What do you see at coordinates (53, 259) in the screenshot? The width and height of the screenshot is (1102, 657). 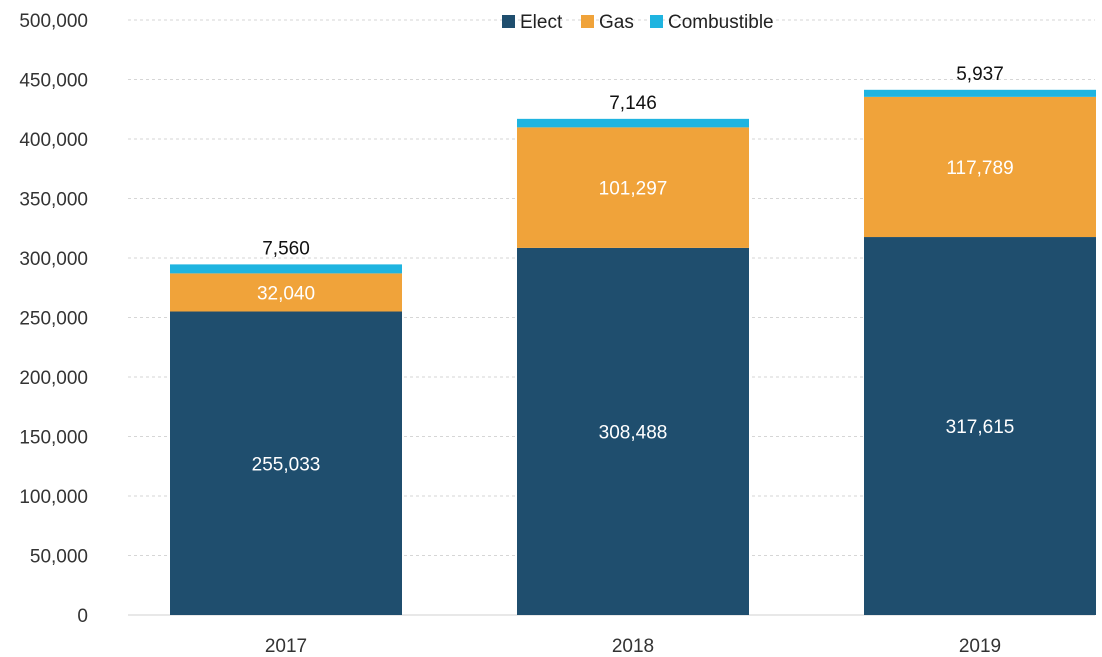 I see `y-tick-label: 300,000` at bounding box center [53, 259].